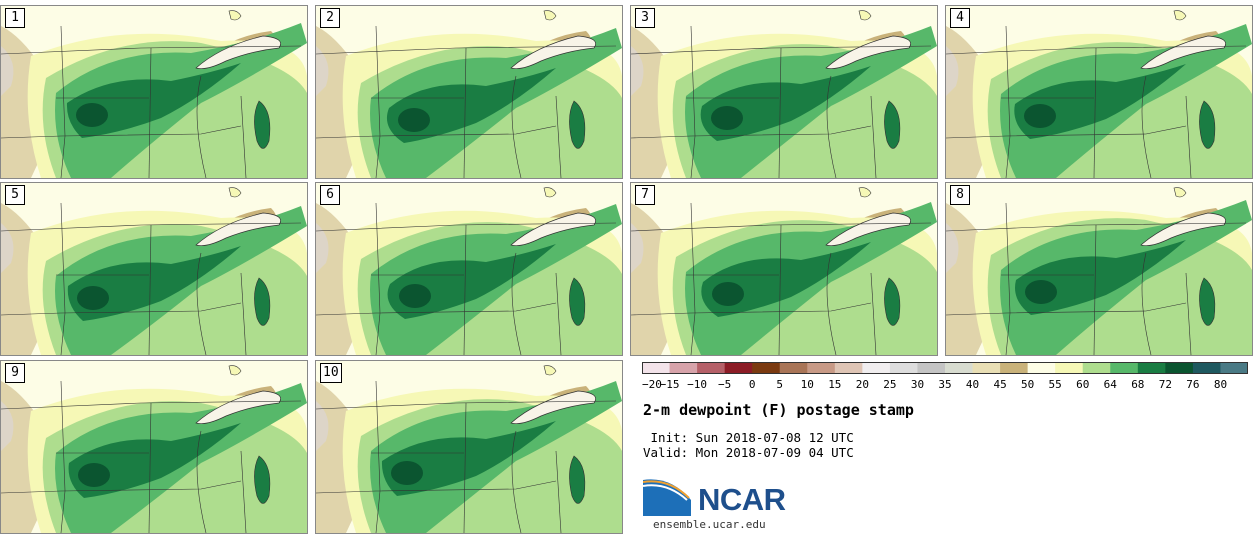 This screenshot has width=1260, height=534. Describe the element at coordinates (1110, 384) in the screenshot. I see `colorbar-tick-label: 64` at that location.